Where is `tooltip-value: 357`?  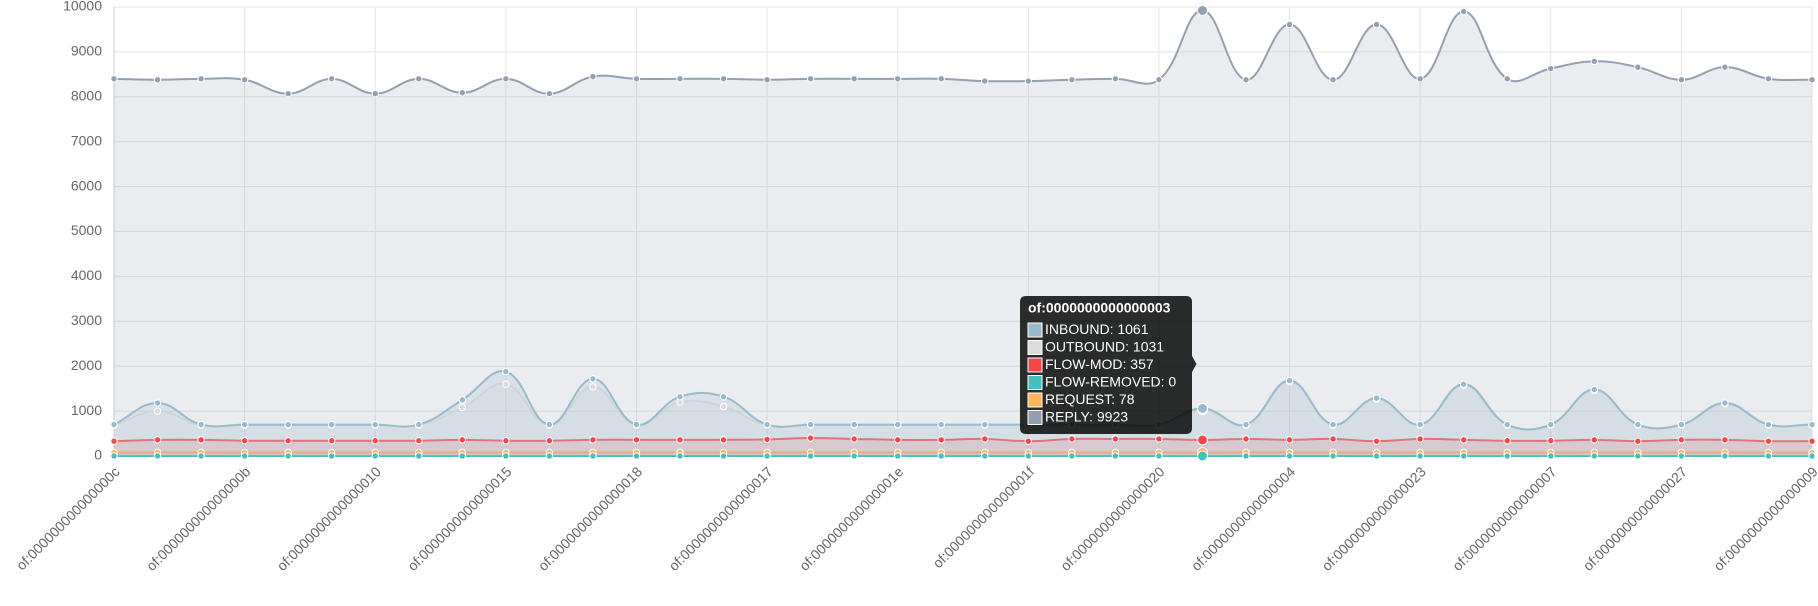 tooltip-value: 357 is located at coordinates (1142, 364).